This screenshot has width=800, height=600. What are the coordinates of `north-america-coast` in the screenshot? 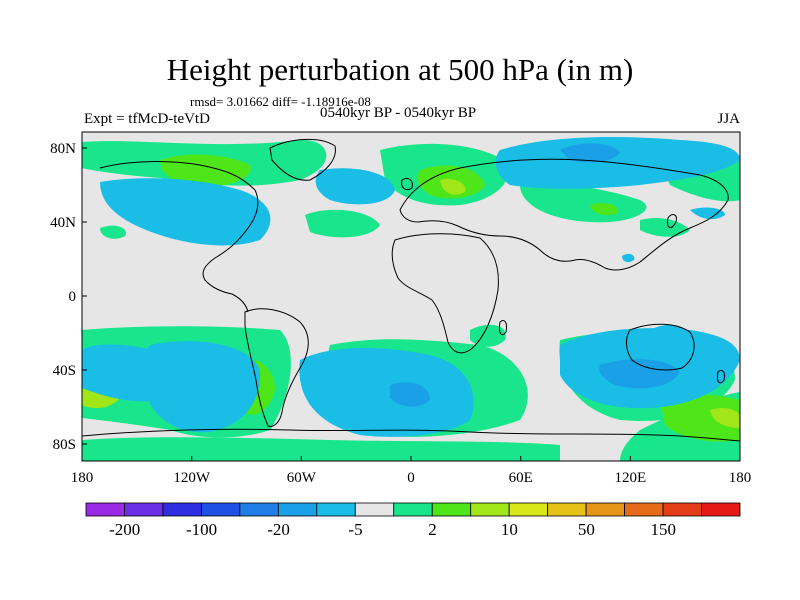 It's located at (179, 237).